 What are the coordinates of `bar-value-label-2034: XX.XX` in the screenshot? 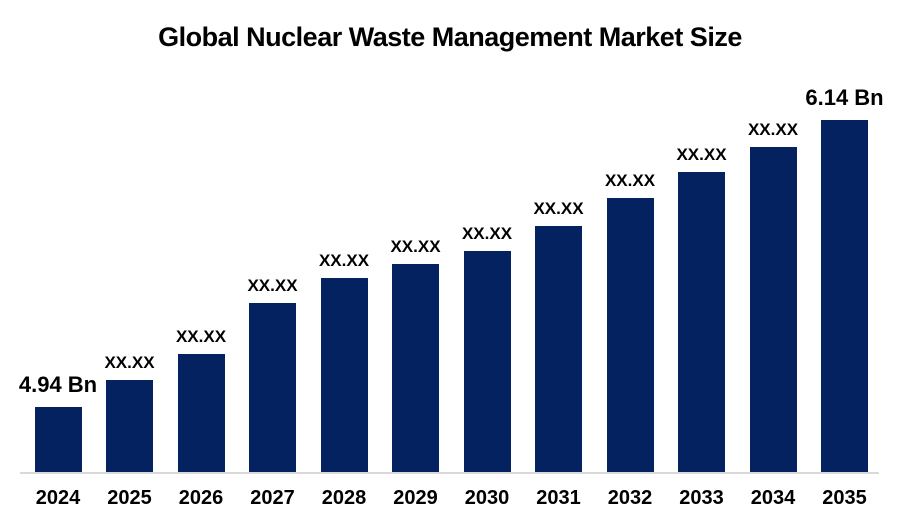 It's located at (773, 129).